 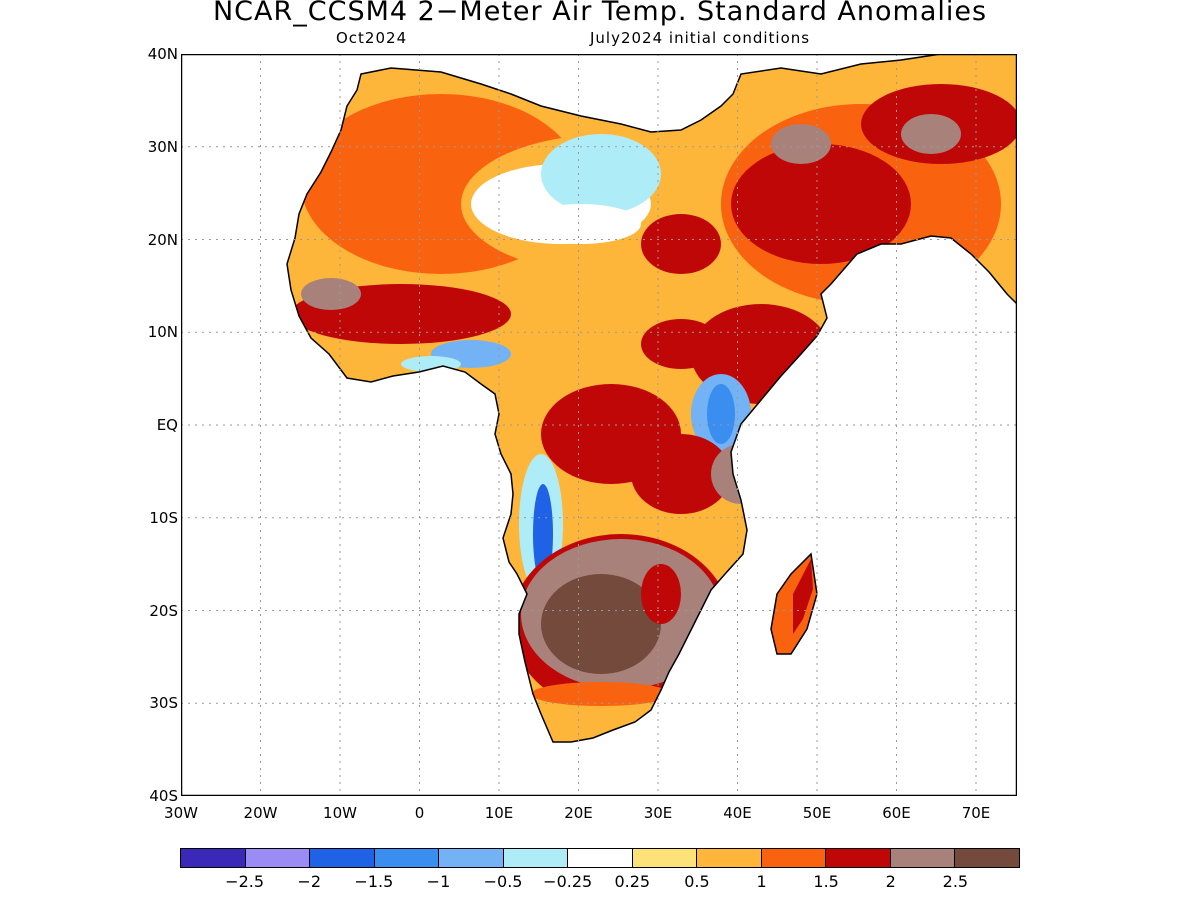 I want to click on lat-label: 10N, so click(x=162, y=332).